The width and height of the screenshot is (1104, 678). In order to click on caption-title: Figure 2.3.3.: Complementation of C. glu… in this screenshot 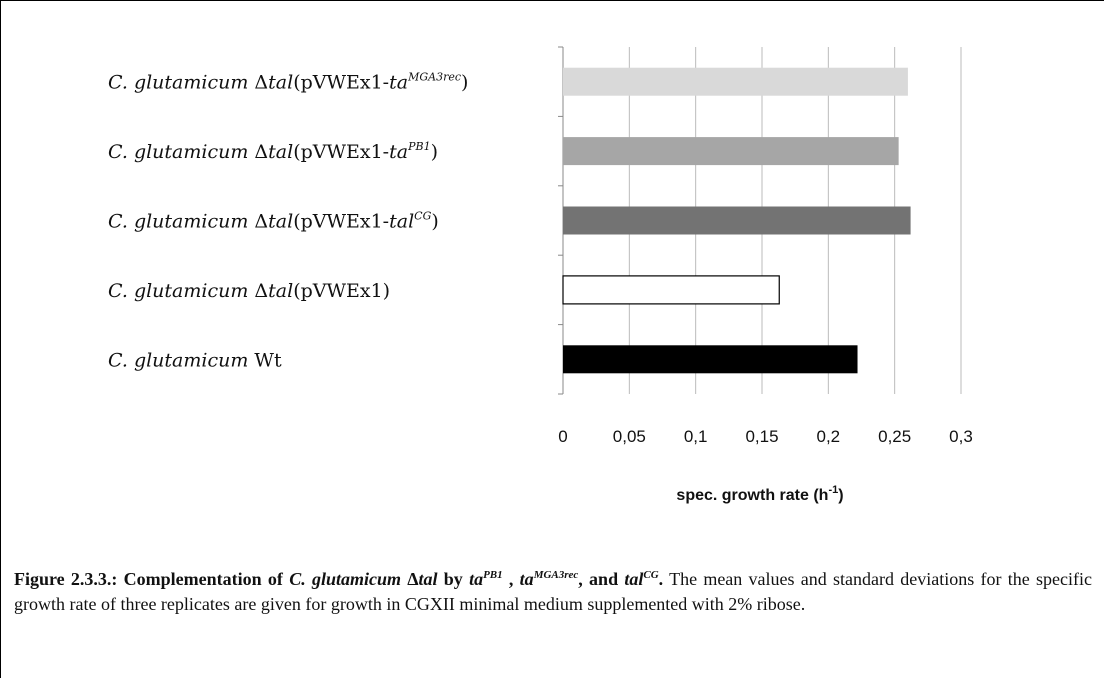, I will do `click(339, 579)`.